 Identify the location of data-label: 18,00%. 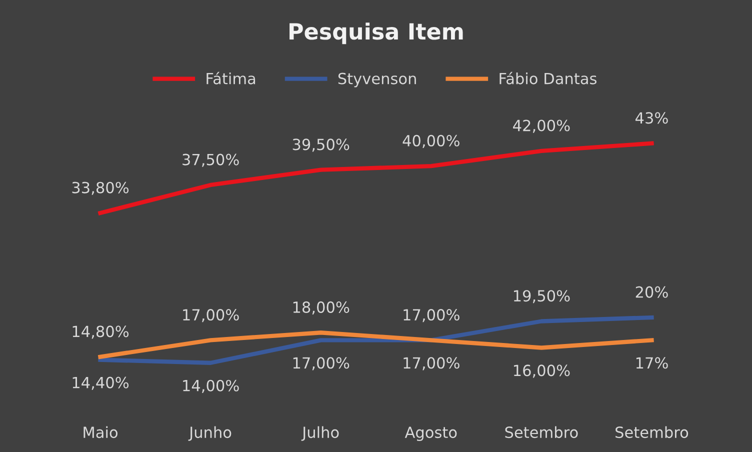
(321, 308).